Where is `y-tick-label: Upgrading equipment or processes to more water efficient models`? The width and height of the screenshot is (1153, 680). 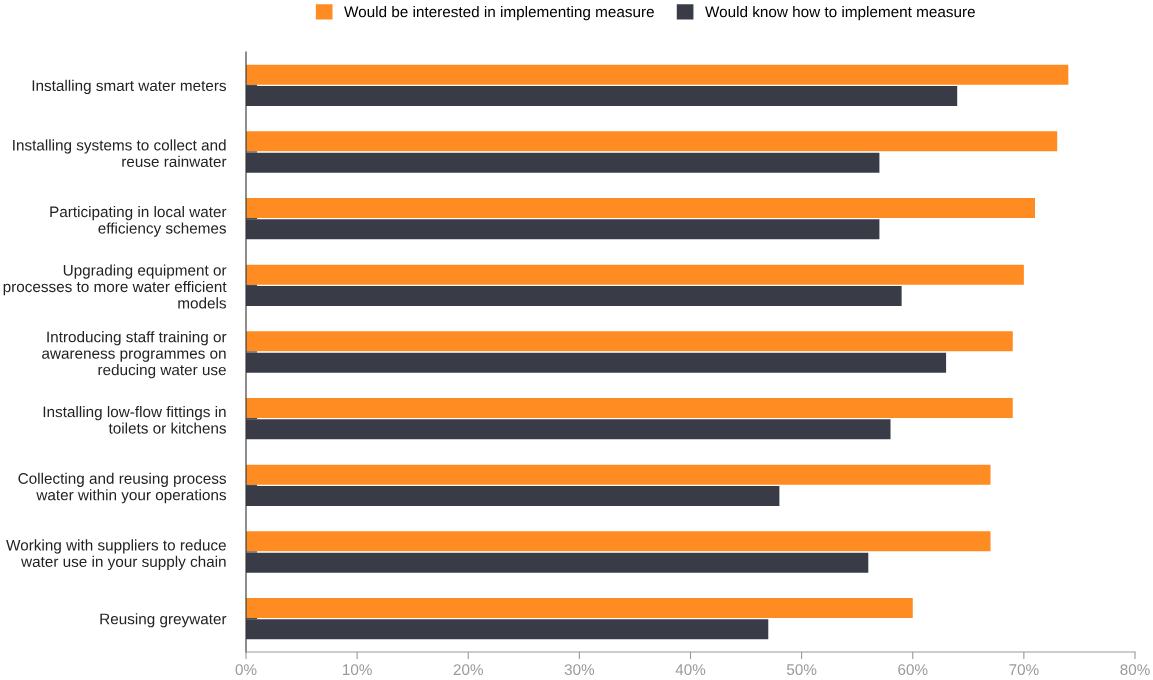 y-tick-label: Upgrading equipment or processes to more water efficient models is located at coordinates (115, 286).